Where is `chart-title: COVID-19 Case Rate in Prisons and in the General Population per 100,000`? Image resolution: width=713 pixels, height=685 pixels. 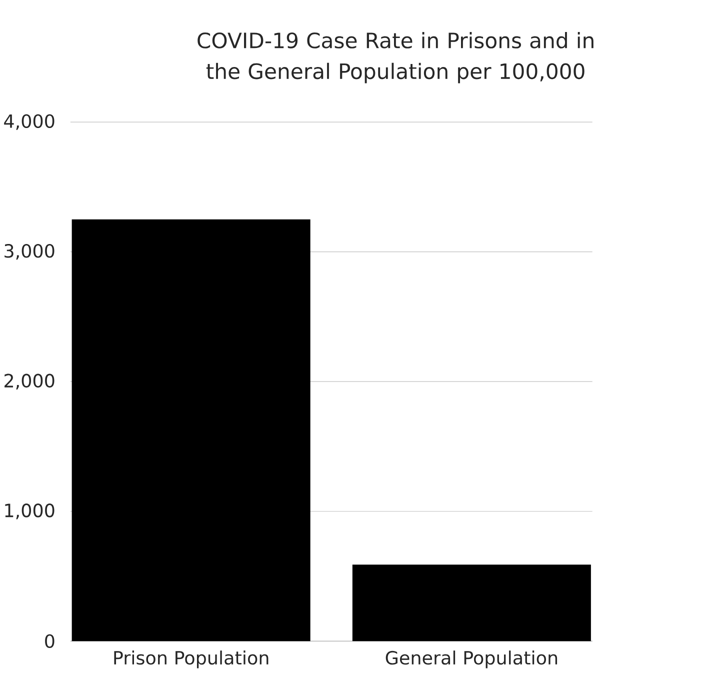
chart-title: COVID-19 Case Rate in Prisons and in the General Population per 100,000 is located at coordinates (396, 58).